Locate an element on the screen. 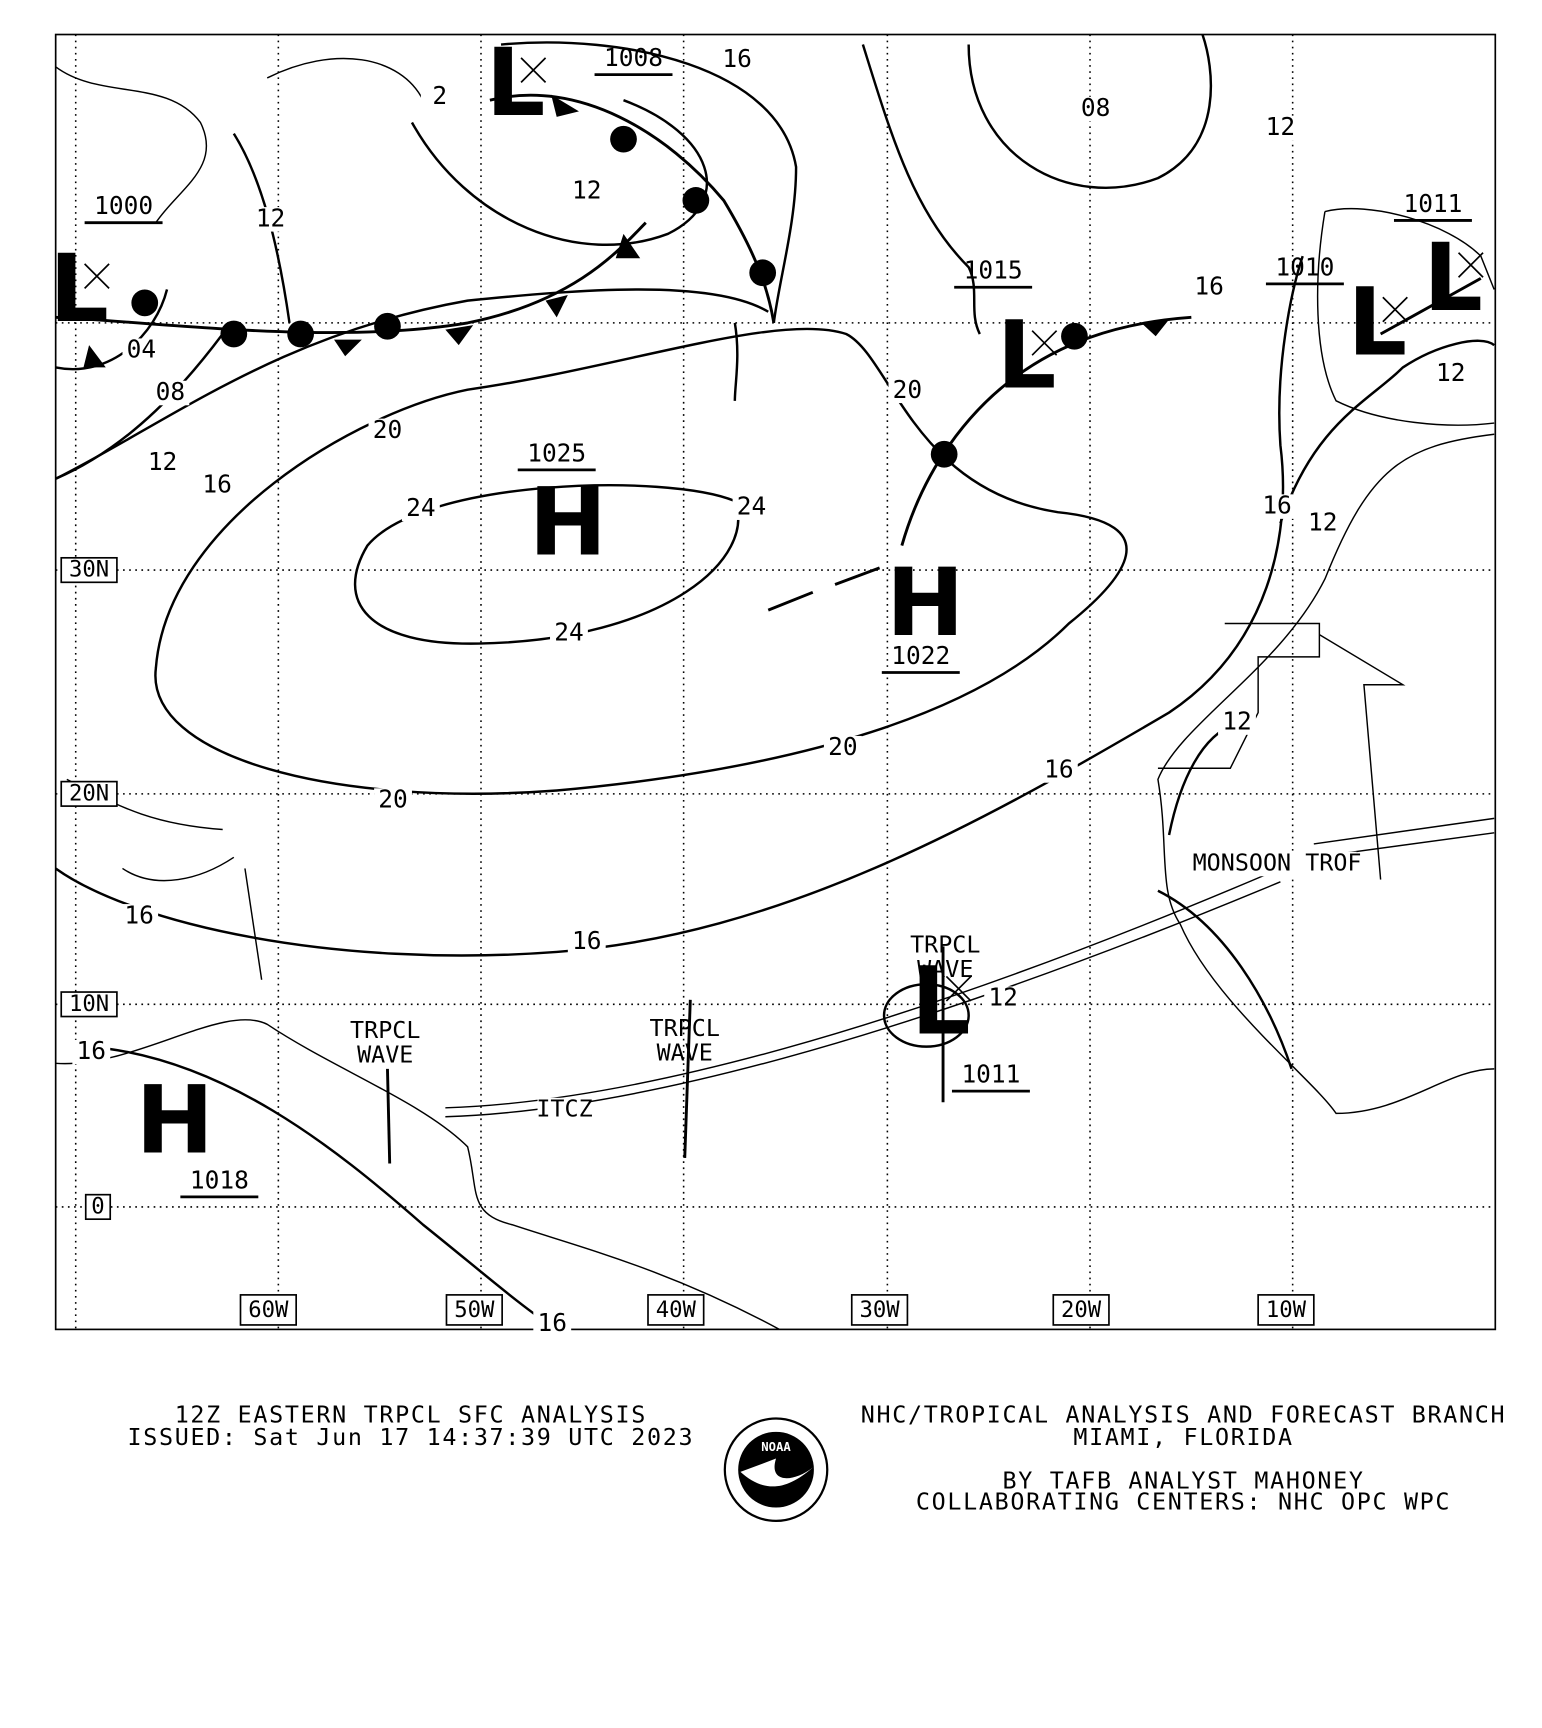 Image resolution: width=1542 pixels, height=1728 pixels. footer-collaborating: COLLABORATING CENTERS: NHC OPC WPC is located at coordinates (1183, 1502).